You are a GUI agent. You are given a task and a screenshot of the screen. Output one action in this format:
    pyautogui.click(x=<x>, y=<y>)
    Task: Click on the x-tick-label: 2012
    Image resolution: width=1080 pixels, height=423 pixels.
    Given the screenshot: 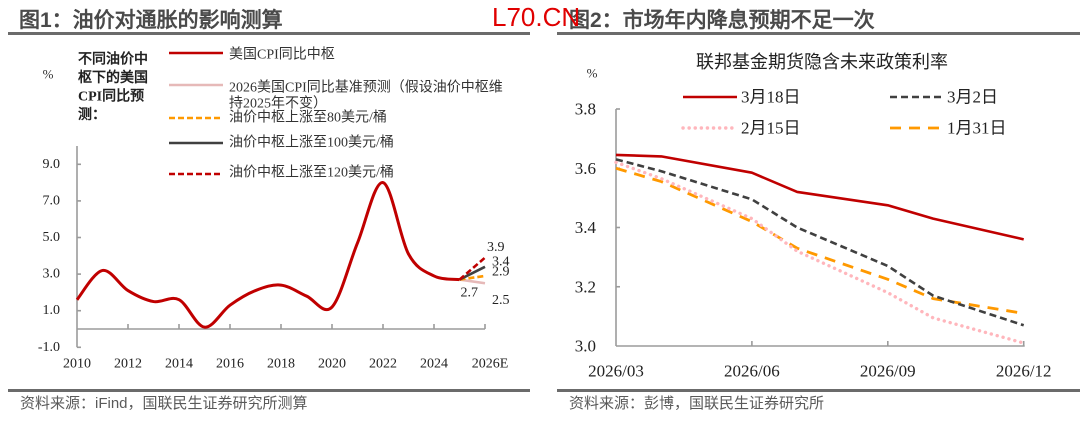 What is the action you would take?
    pyautogui.click(x=128, y=364)
    